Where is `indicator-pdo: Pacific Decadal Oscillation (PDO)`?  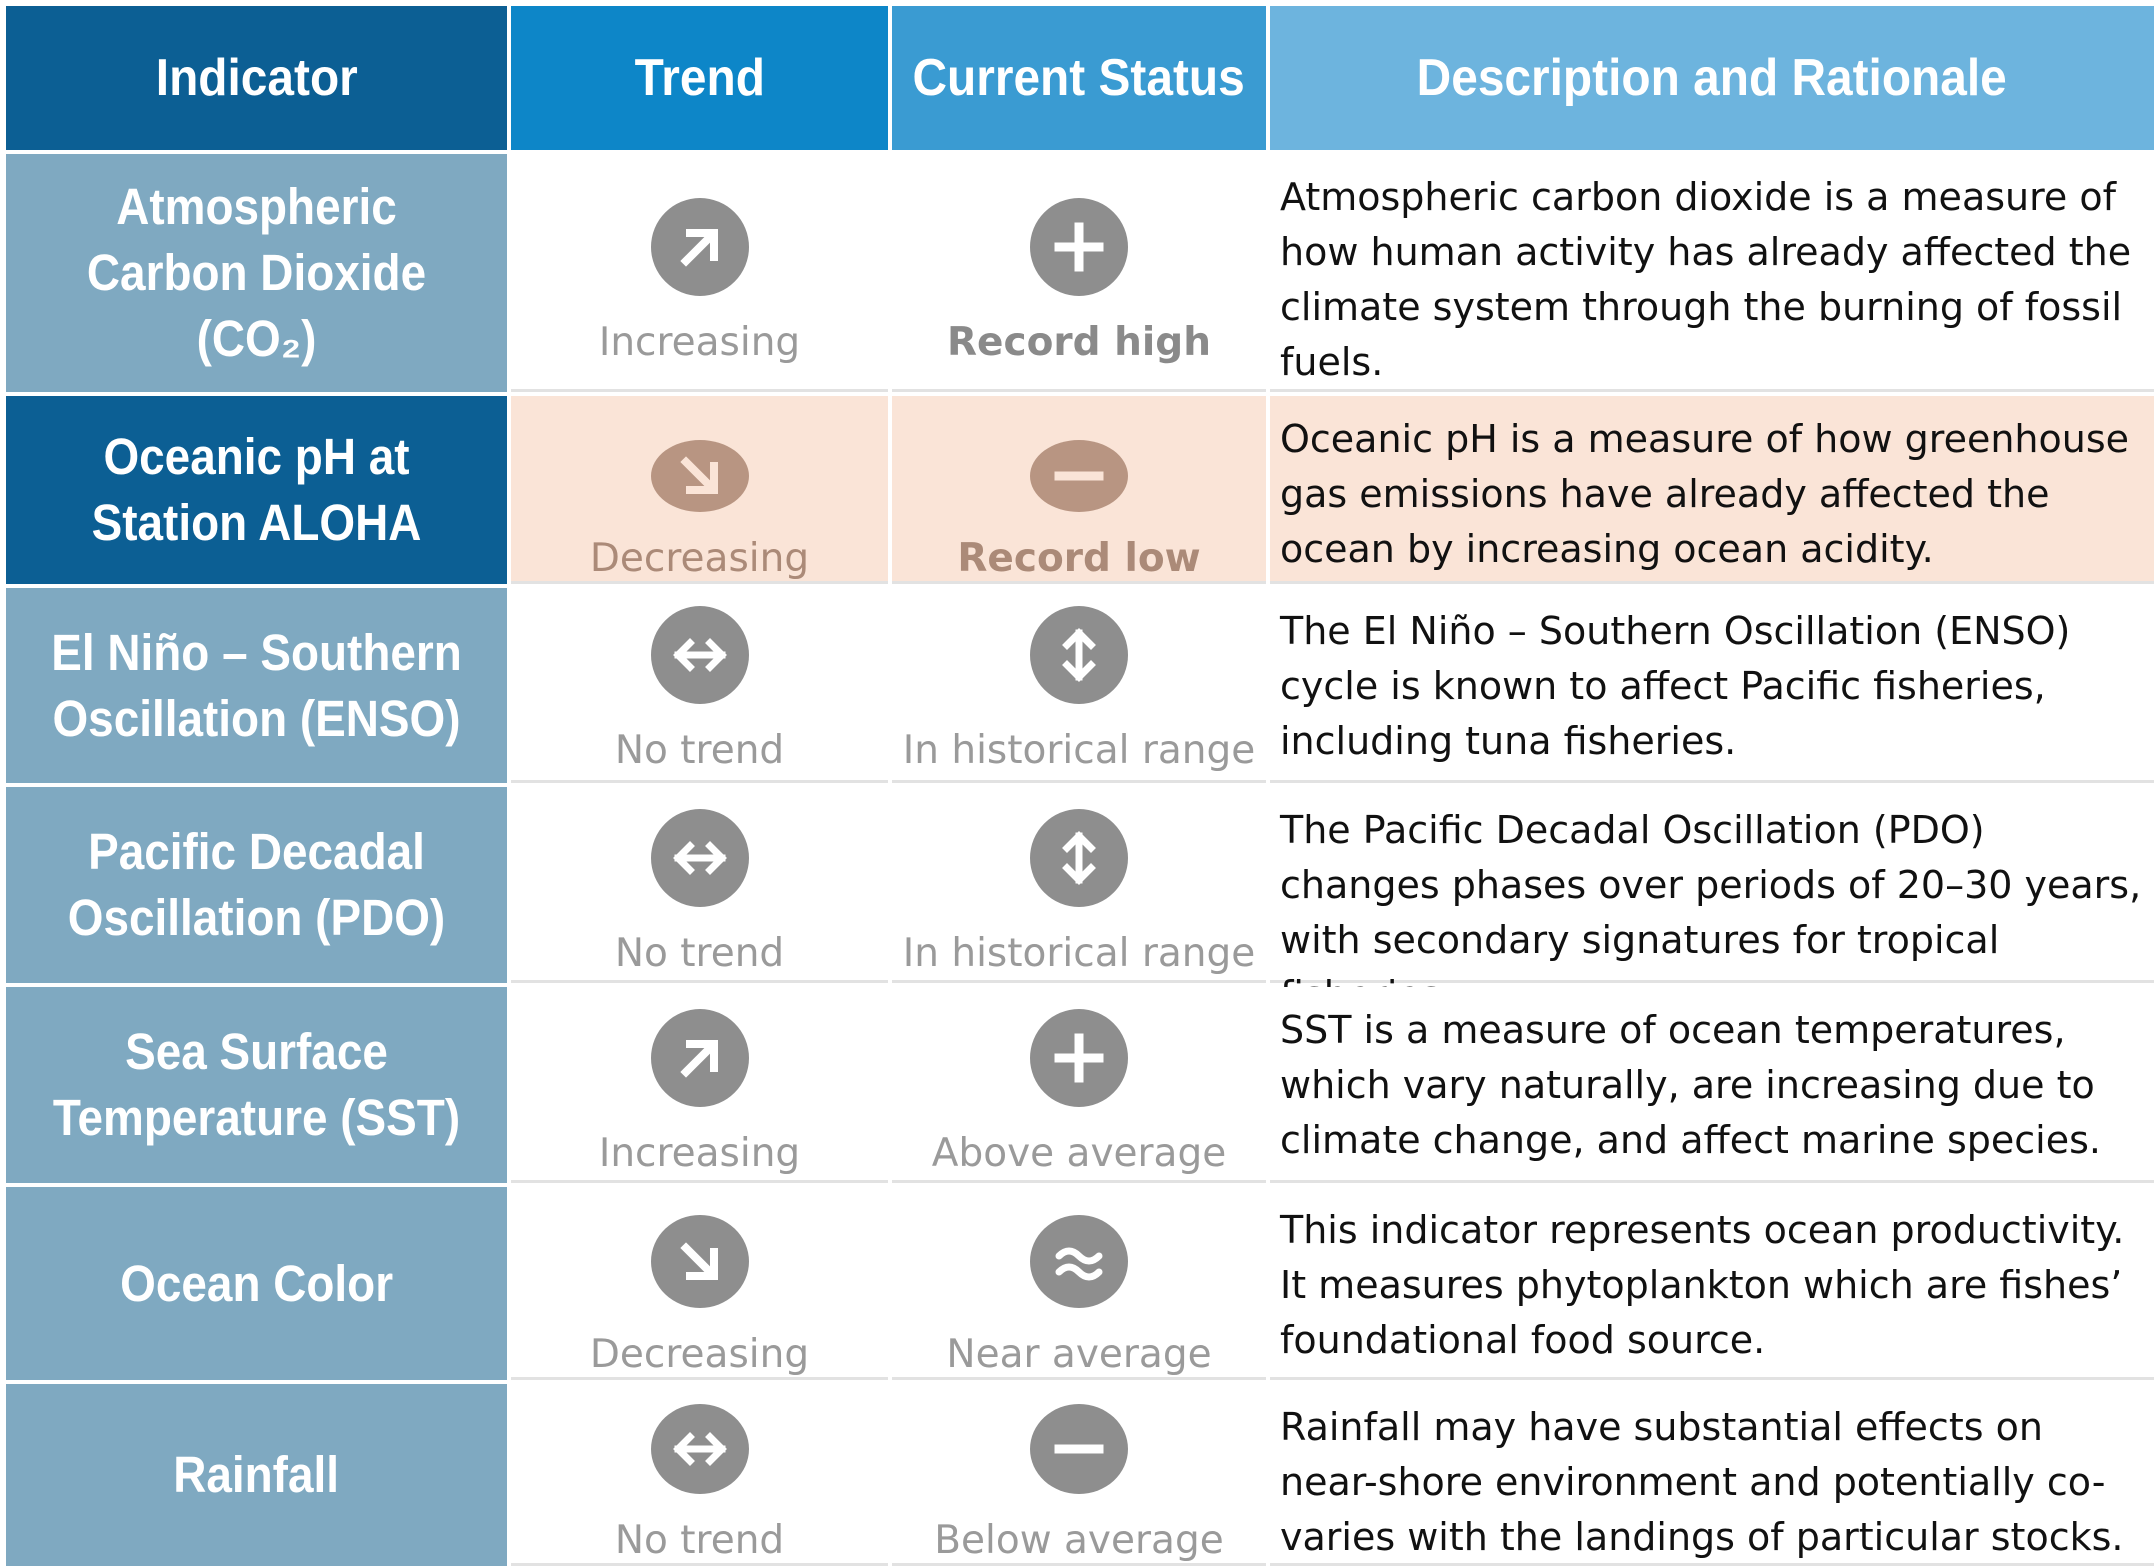
indicator-pdo: Pacific Decadal Oscillation (PDO) is located at coordinates (256, 885).